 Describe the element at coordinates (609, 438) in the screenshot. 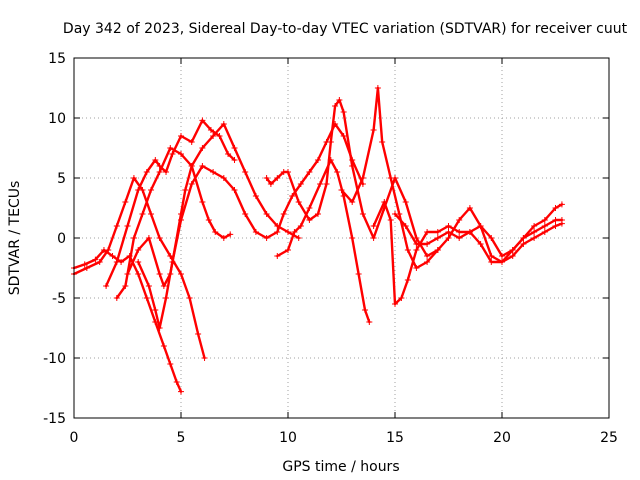

I see `x-tick-label: 25` at that location.